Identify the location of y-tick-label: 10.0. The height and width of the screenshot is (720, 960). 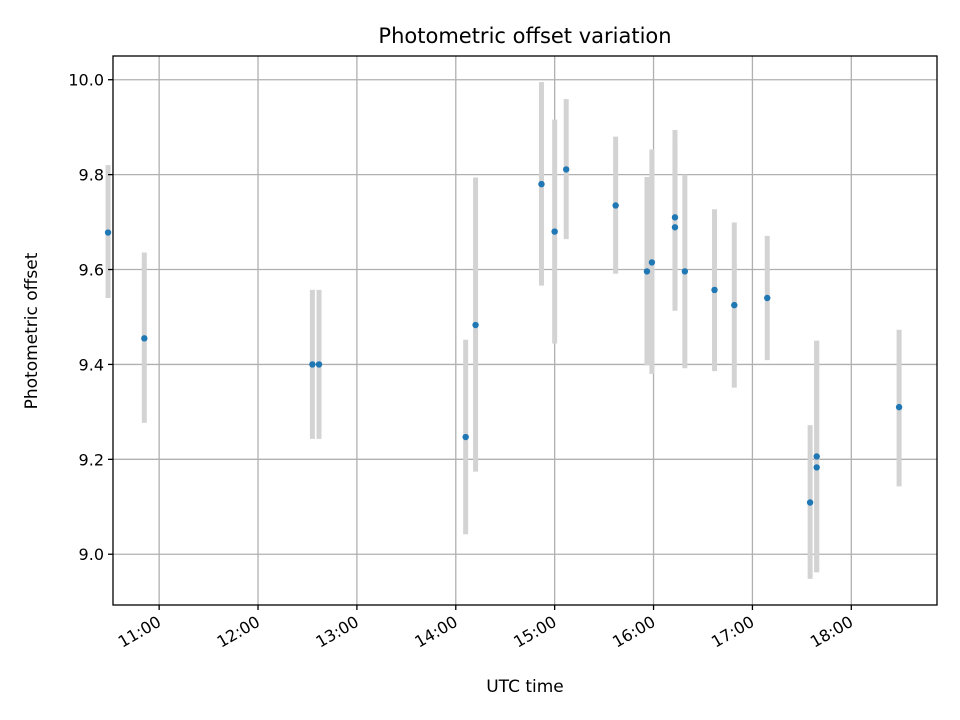
(86, 80).